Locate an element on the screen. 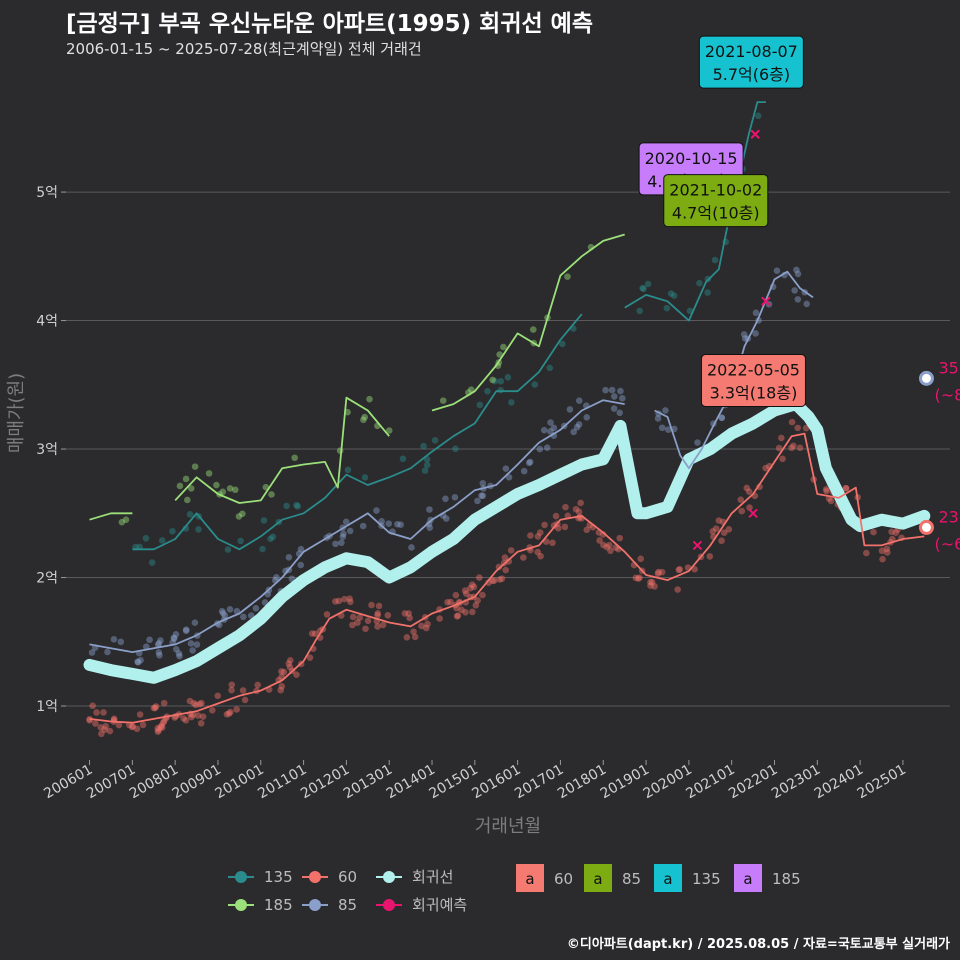  legend: 135 60 회귀선 185 85 회귀예측 a 60 a 85 a 135 a 185 is located at coordinates (514, 889).